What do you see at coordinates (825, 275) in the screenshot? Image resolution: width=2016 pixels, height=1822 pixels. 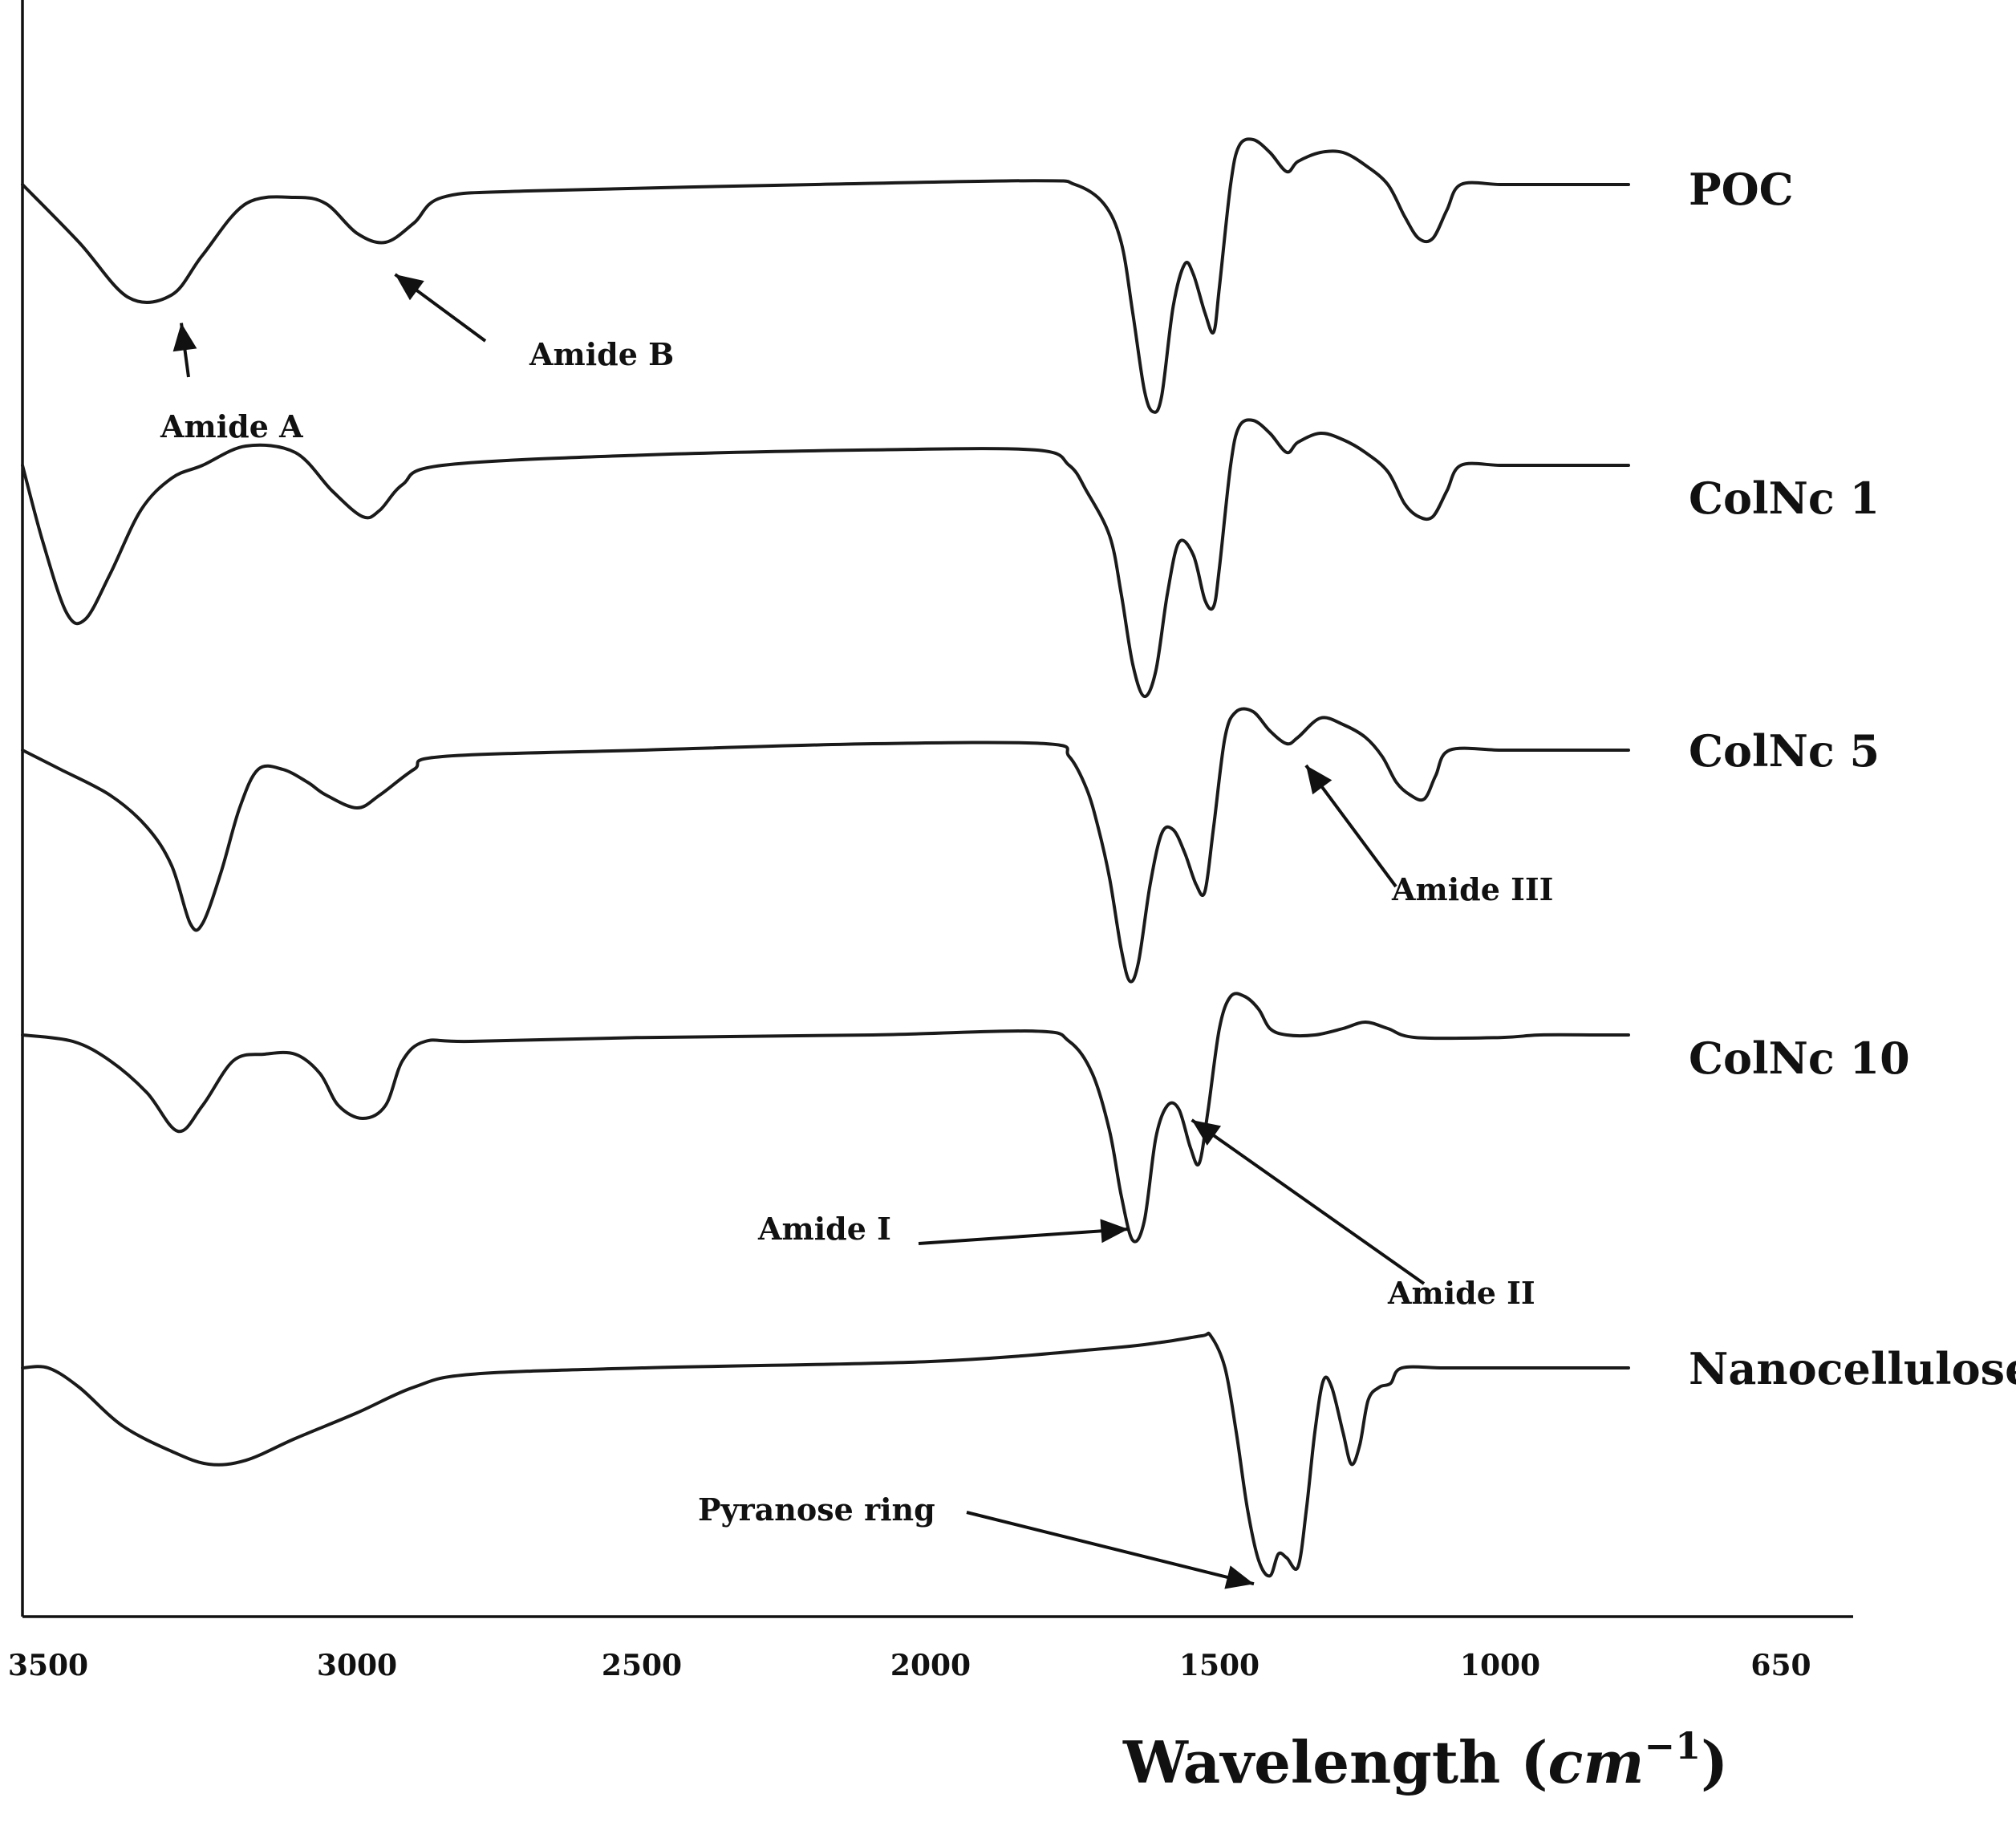 I see `series-line-poc` at bounding box center [825, 275].